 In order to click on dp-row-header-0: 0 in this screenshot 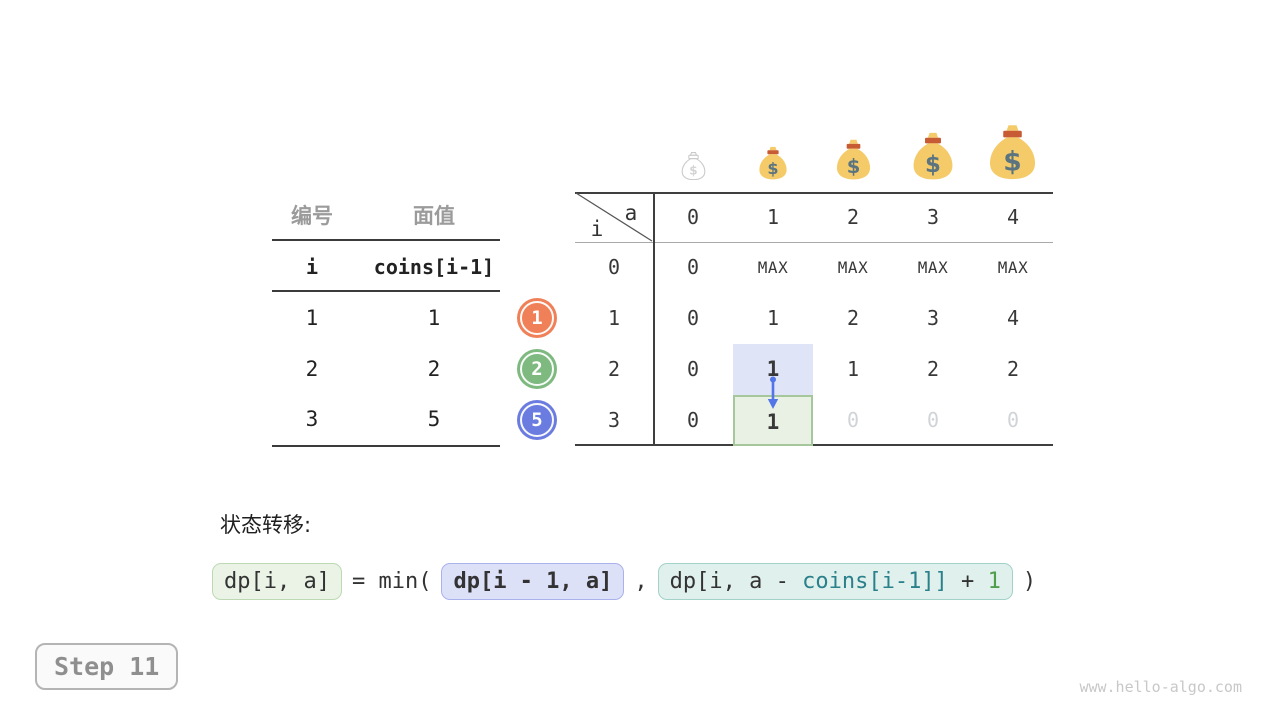, I will do `click(614, 267)`.